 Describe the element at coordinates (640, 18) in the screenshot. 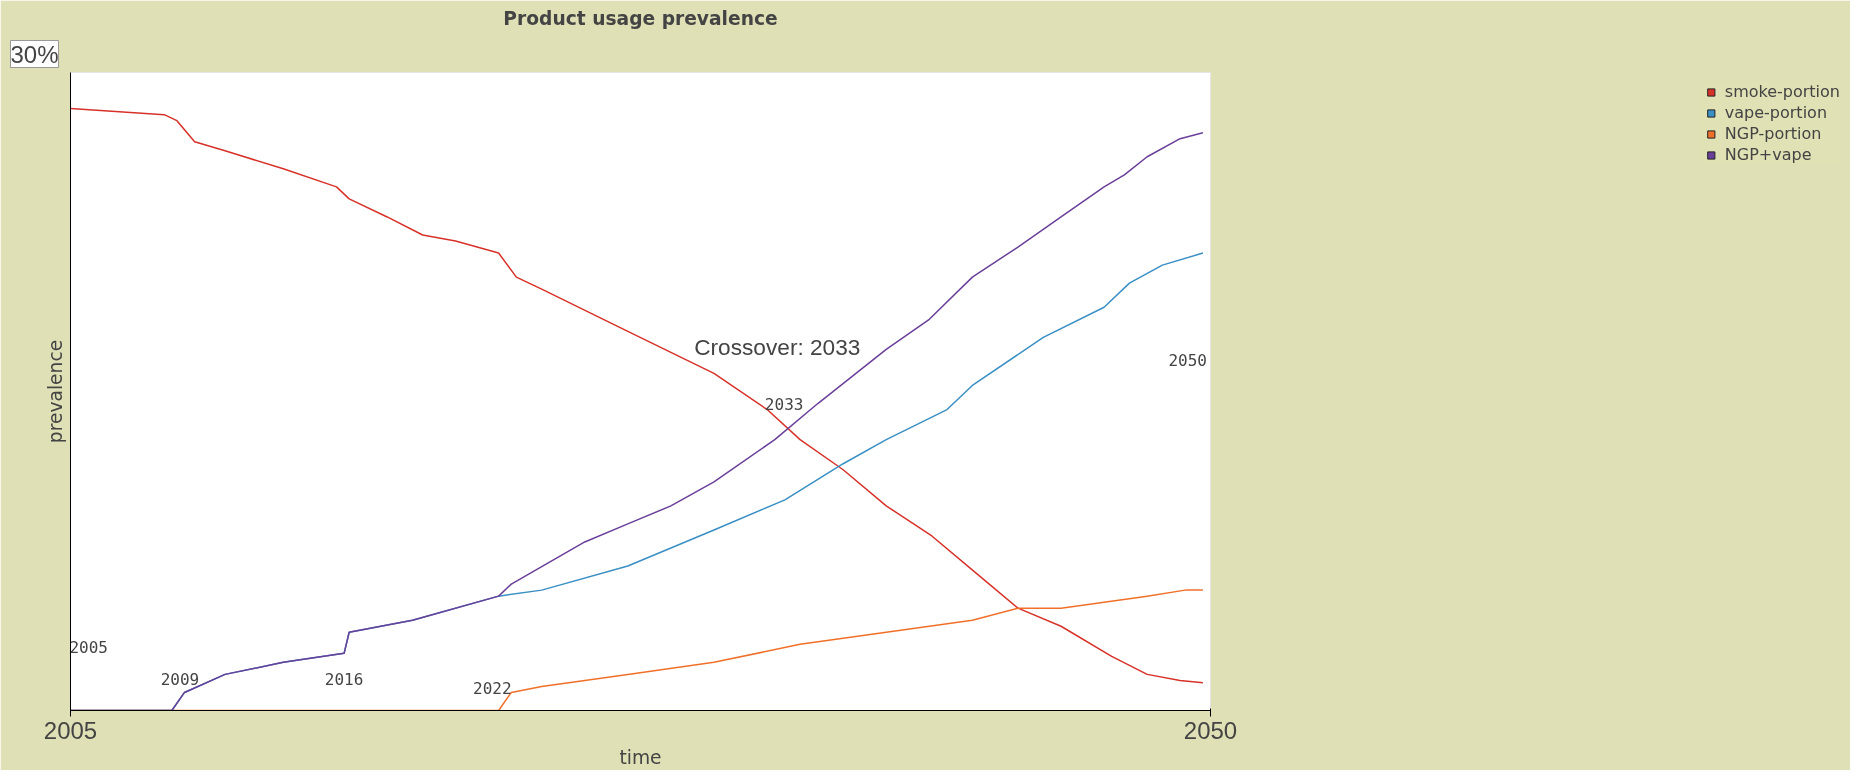

I see `chart-title: Product usage prevalence` at that location.